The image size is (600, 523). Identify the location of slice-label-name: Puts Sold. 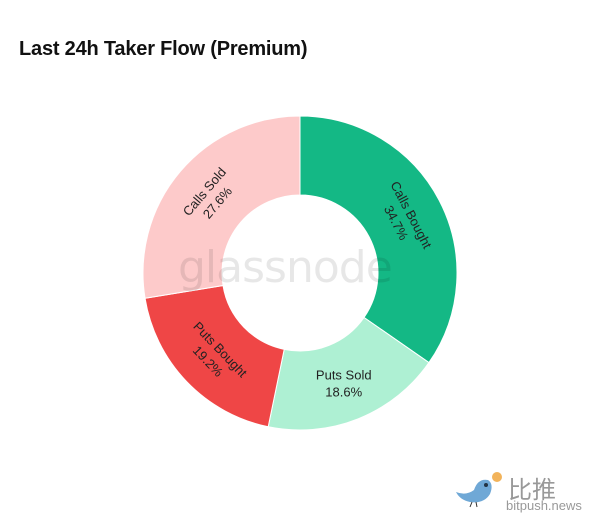
(344, 375).